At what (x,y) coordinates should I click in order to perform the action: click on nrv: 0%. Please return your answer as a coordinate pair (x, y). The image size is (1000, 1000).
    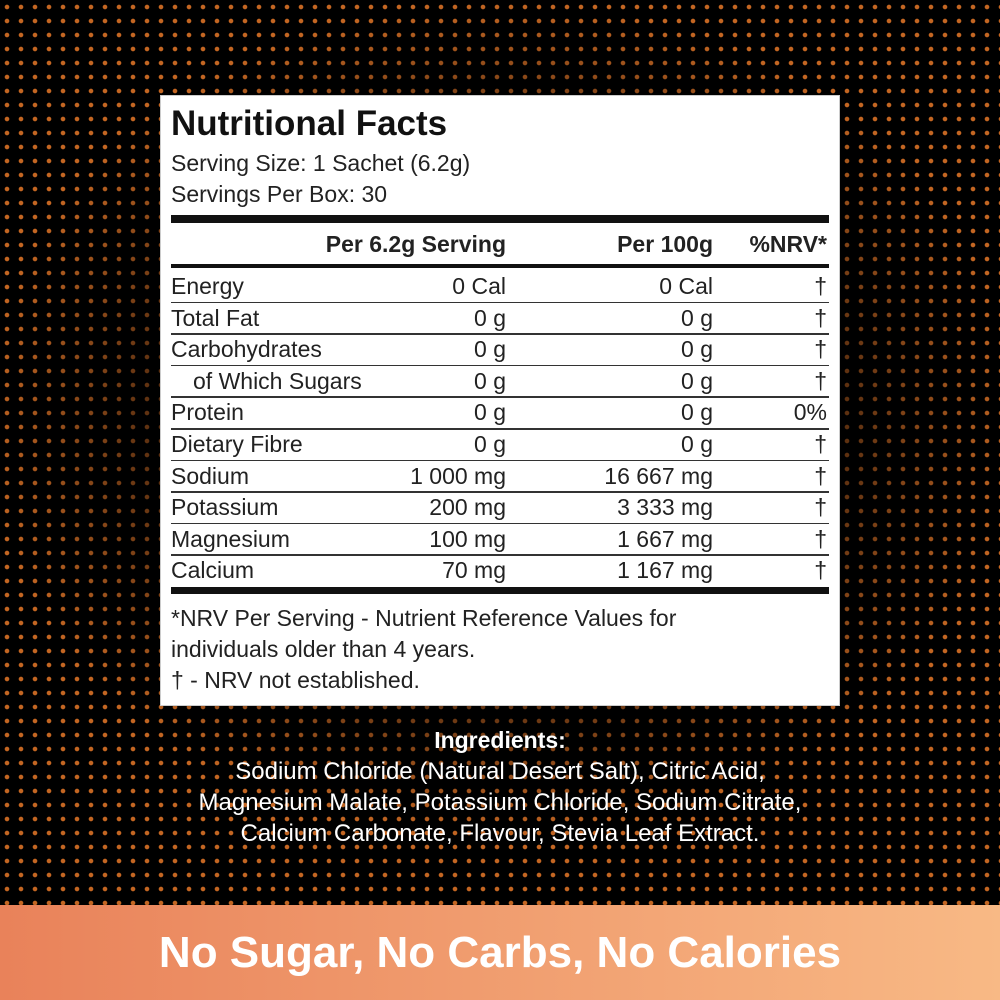
    Looking at the image, I should click on (810, 412).